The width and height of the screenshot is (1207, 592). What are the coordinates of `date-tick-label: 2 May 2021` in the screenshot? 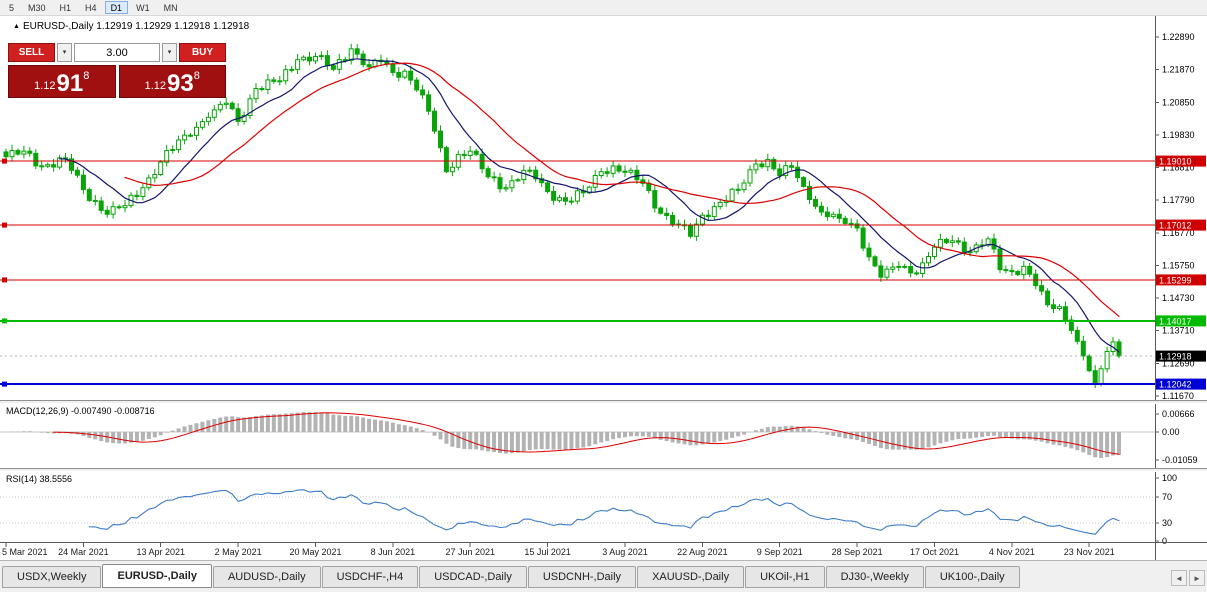 It's located at (238, 552).